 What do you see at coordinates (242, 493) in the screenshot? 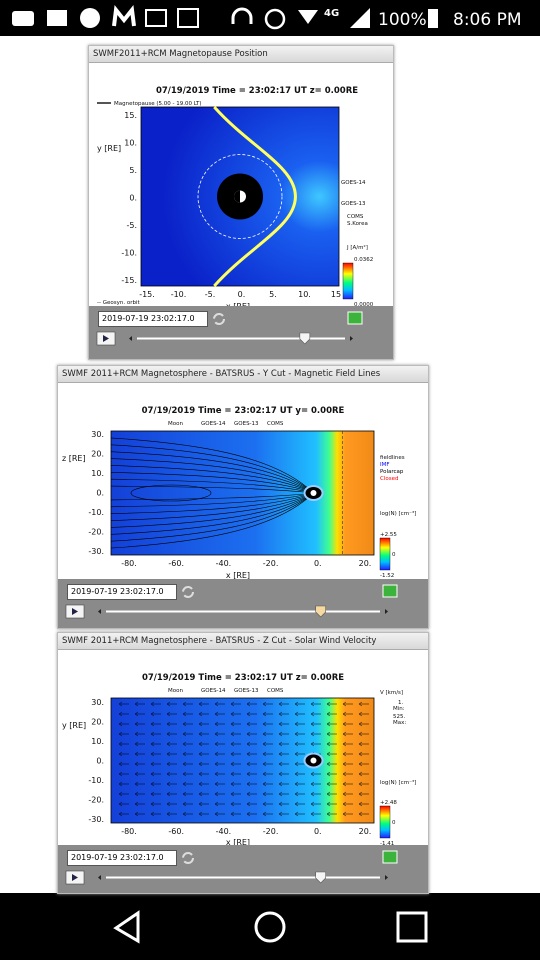
I see `plot-image` at bounding box center [242, 493].